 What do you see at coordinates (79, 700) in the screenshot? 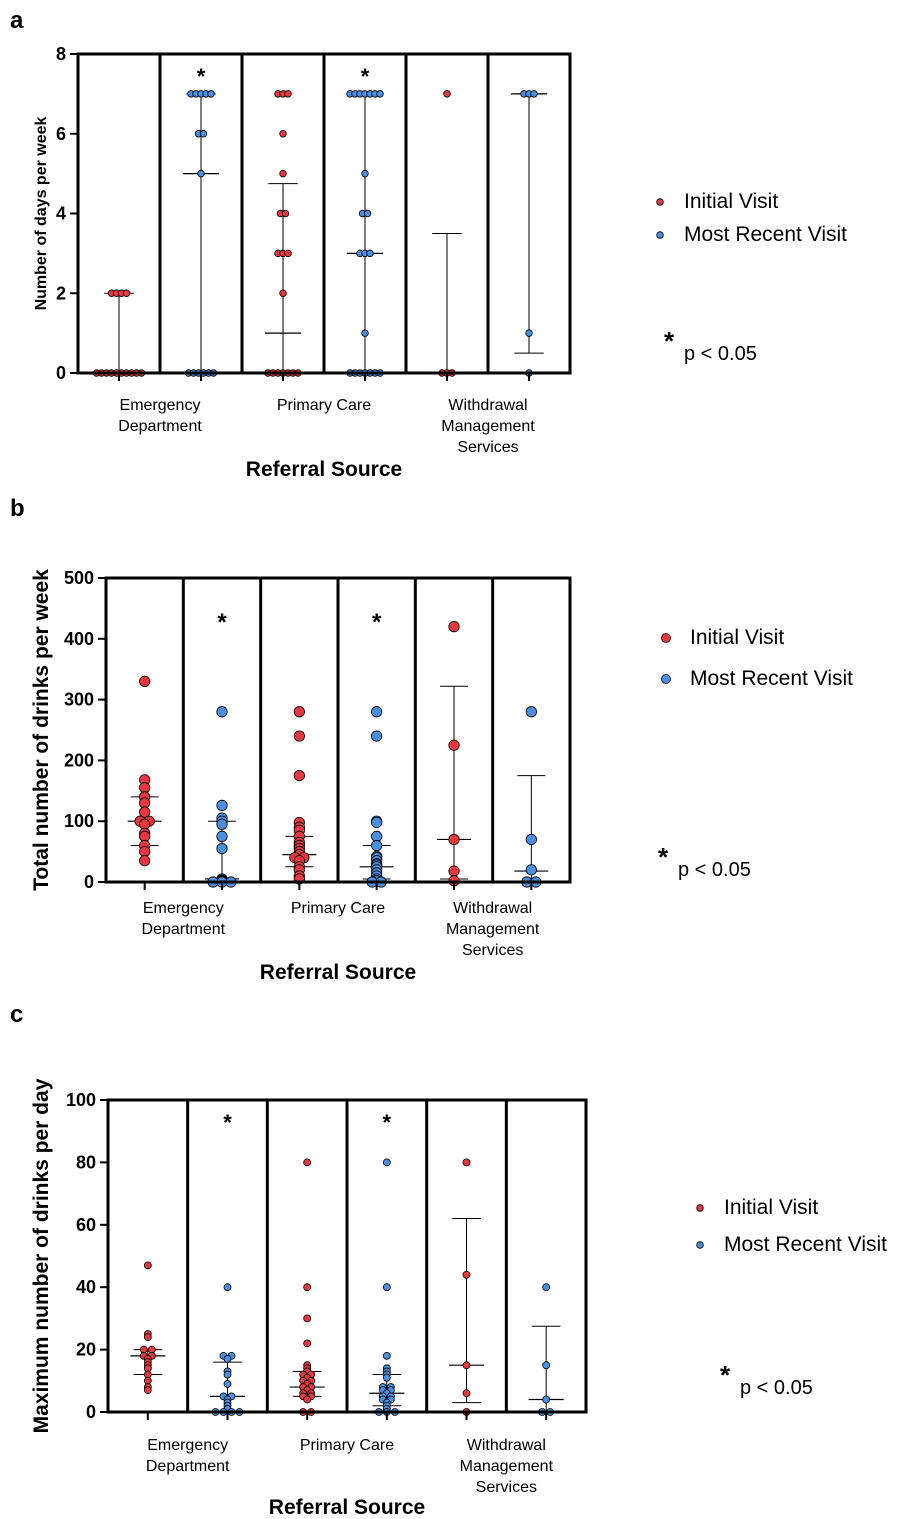
I see `y-tick-label: 300` at bounding box center [79, 700].